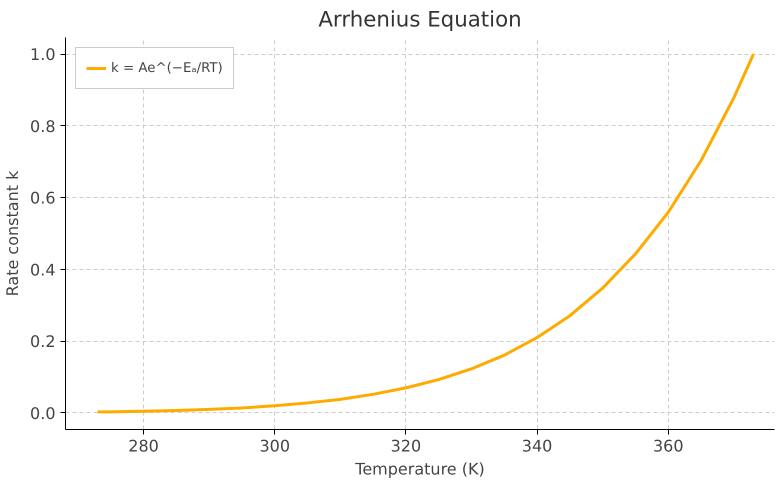 The width and height of the screenshot is (776, 481). I want to click on x-axis-title: Temperature (K), so click(419, 469).